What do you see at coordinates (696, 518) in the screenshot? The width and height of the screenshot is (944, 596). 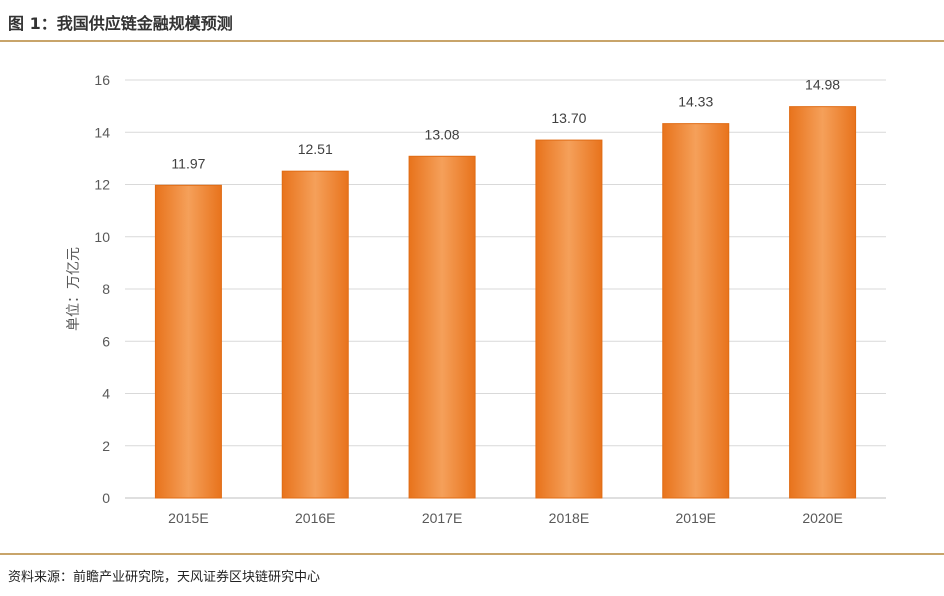 I see `x-tick-label: 2019E` at bounding box center [696, 518].